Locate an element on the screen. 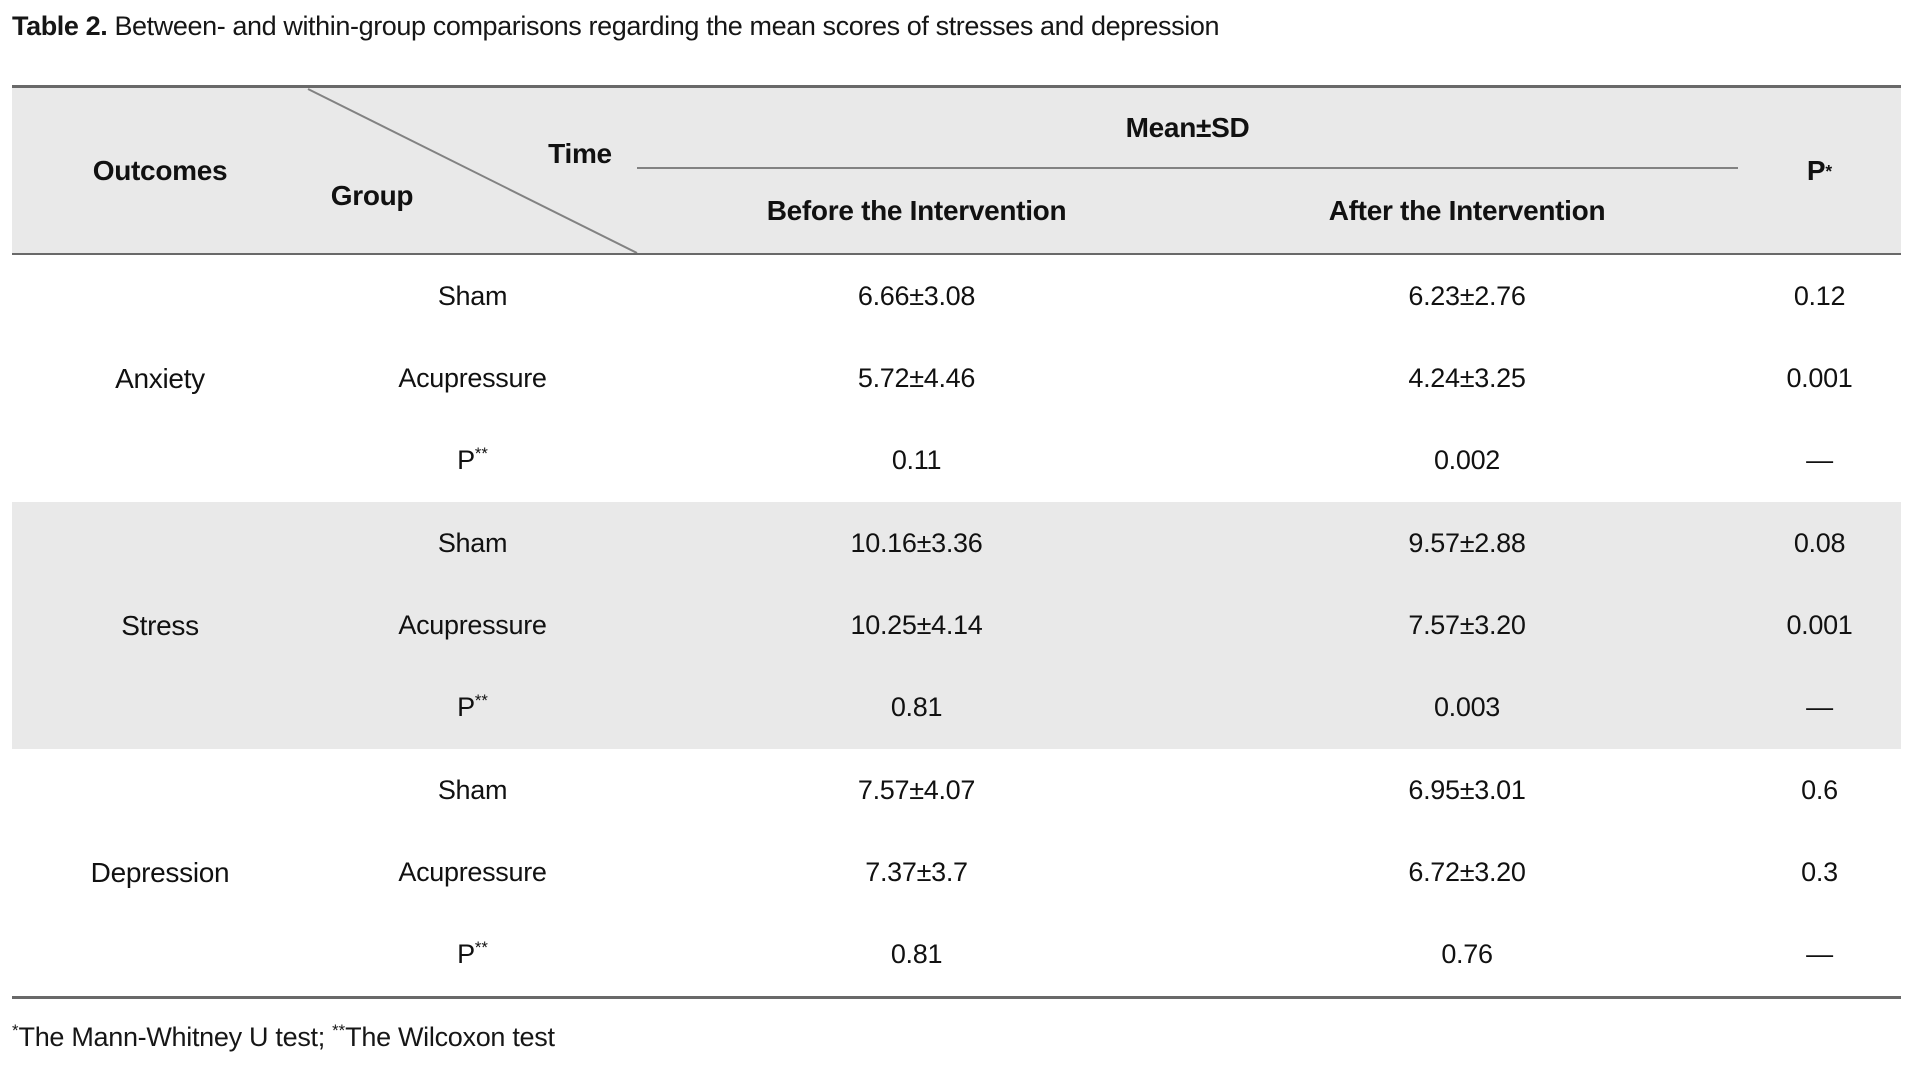  p-value-cell: 0.12 is located at coordinates (1819, 295).